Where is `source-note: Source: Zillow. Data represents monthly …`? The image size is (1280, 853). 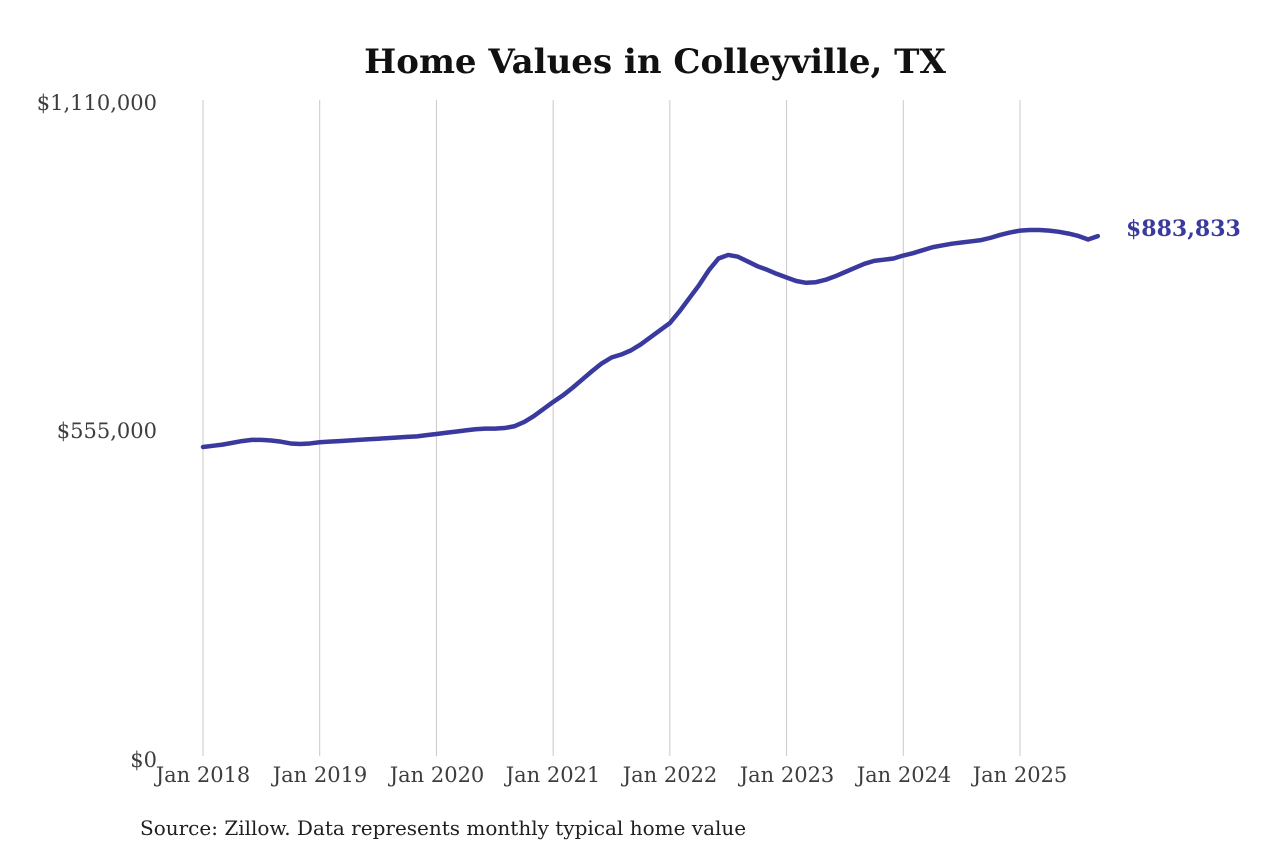 source-note: Source: Zillow. Data represents monthly … is located at coordinates (443, 828).